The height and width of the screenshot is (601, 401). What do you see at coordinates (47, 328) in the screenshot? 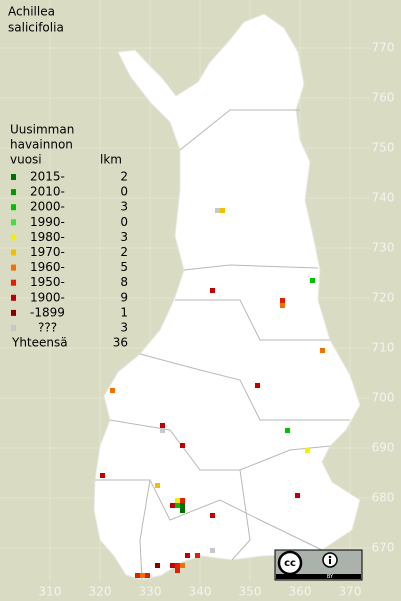
I see `legend-label: ???` at bounding box center [47, 328].